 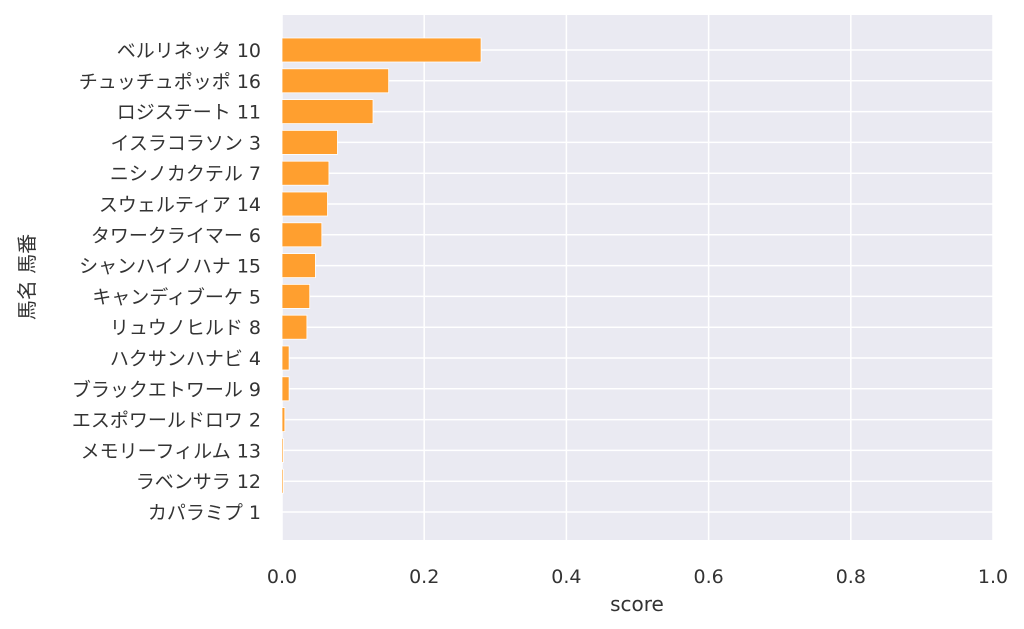 I want to click on y-tick-label: イスラコラソン 3, so click(x=185, y=143).